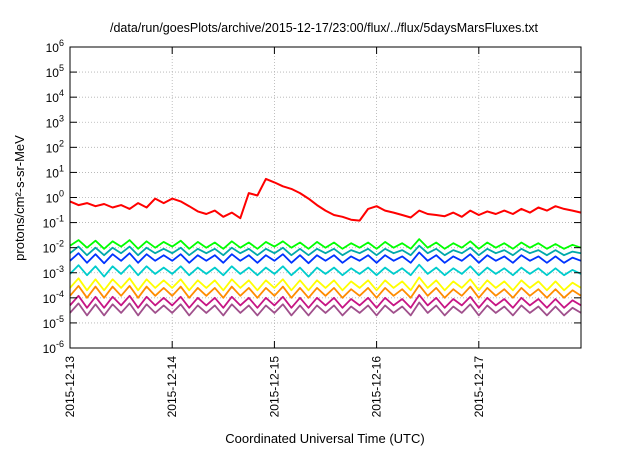  What do you see at coordinates (55, 146) in the screenshot?
I see `y-tick-label: 10²` at bounding box center [55, 146].